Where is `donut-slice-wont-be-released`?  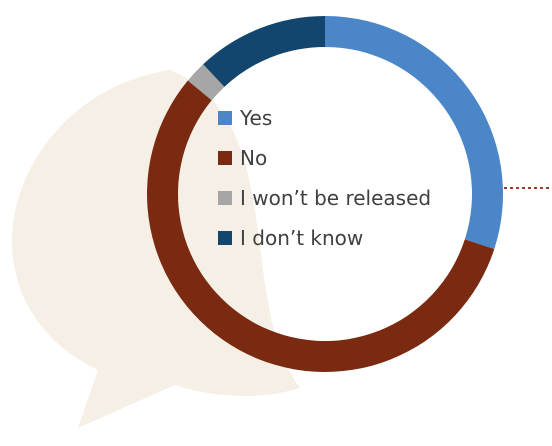 donut-slice-wont-be-released is located at coordinates (206, 82).